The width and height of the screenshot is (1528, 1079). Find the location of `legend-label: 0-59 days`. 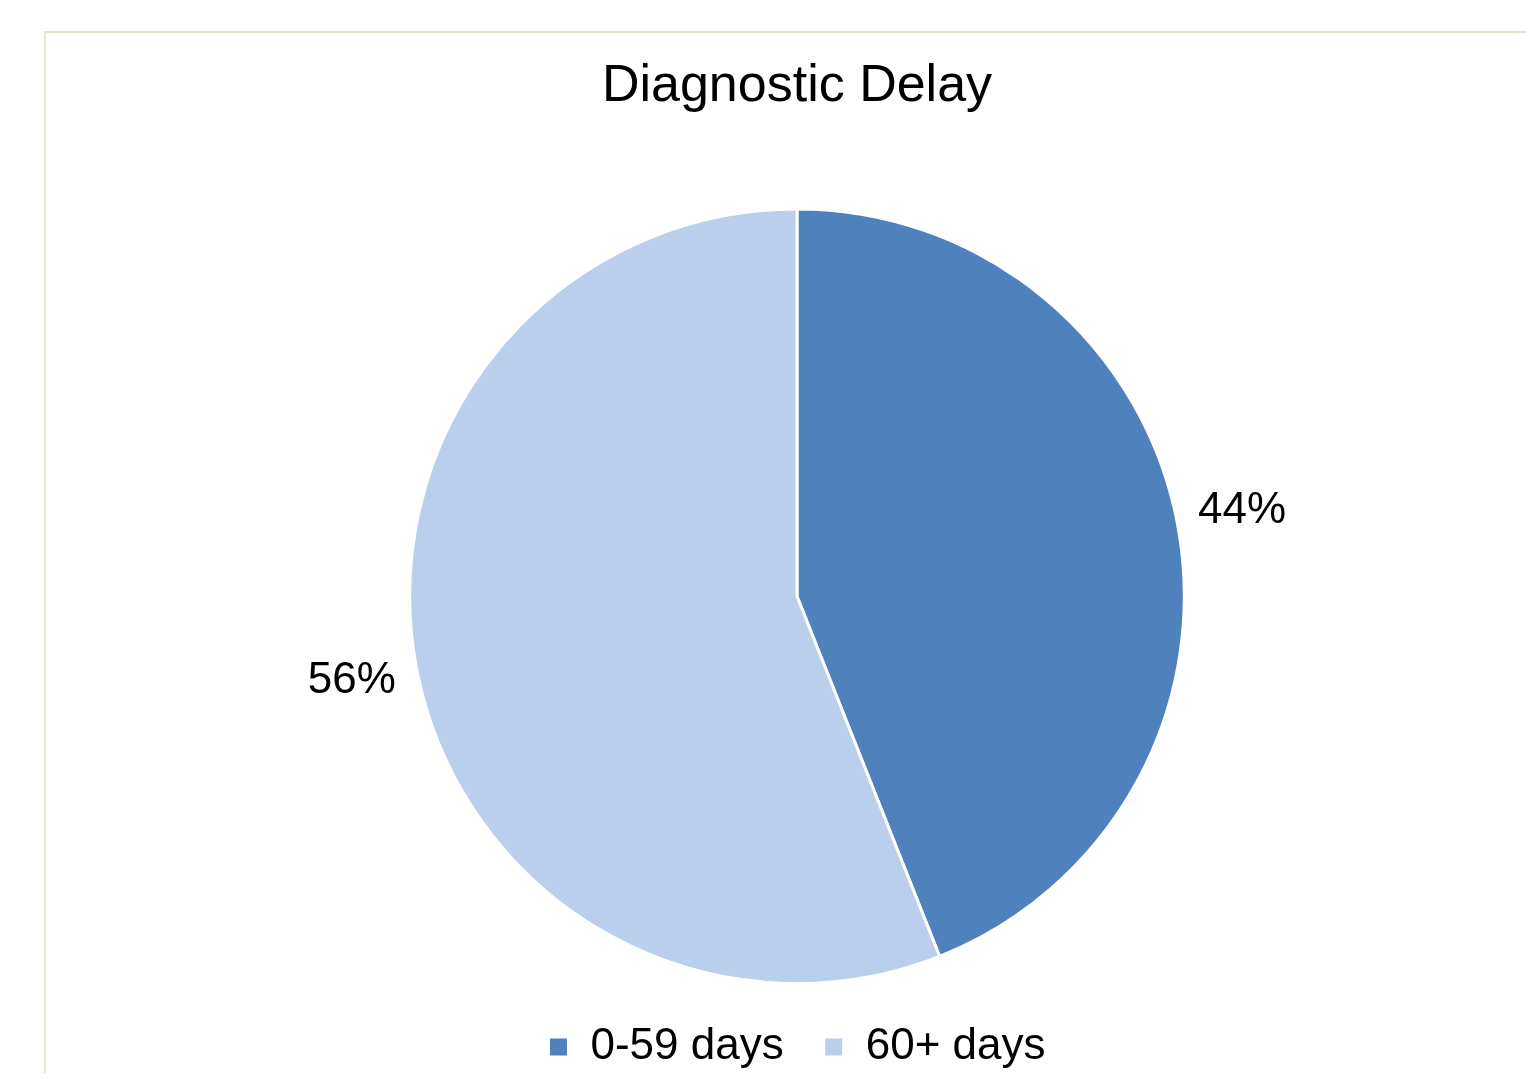

legend-label: 0-59 days is located at coordinates (687, 1044).